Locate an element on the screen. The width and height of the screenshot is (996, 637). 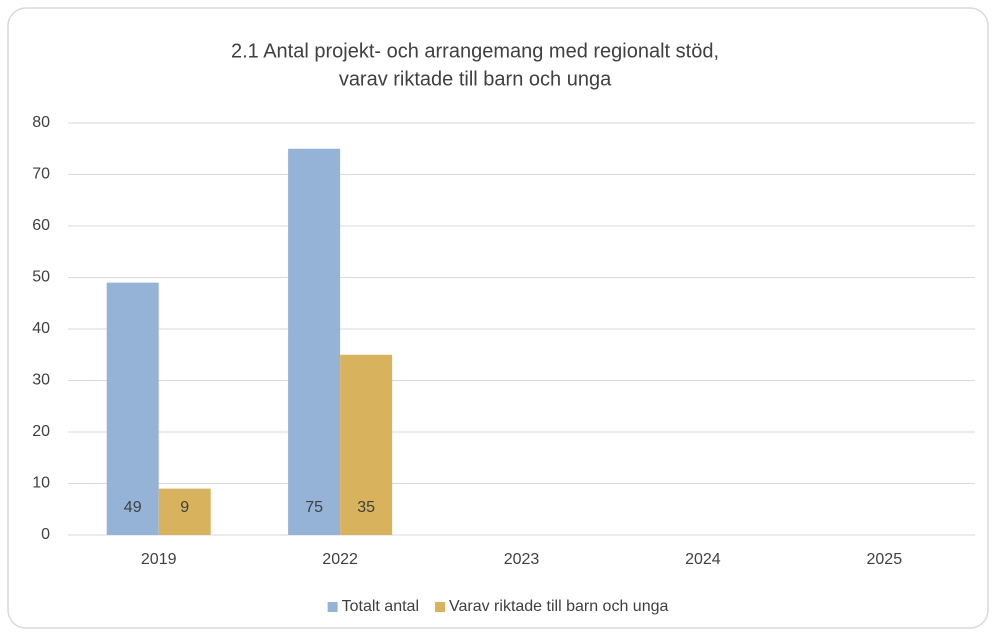
x-tick-label: 2025 is located at coordinates (885, 559).